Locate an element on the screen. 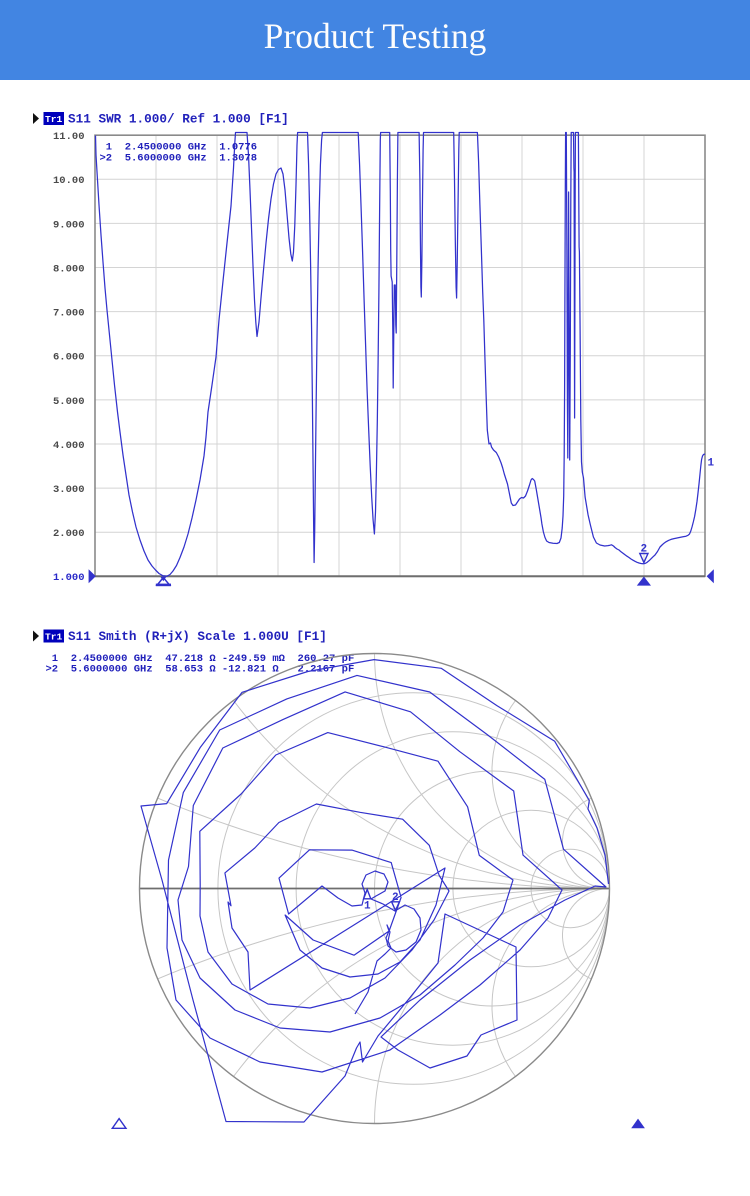 The height and width of the screenshot is (1196, 750). svg-text: 1.000 is located at coordinates (69, 578).